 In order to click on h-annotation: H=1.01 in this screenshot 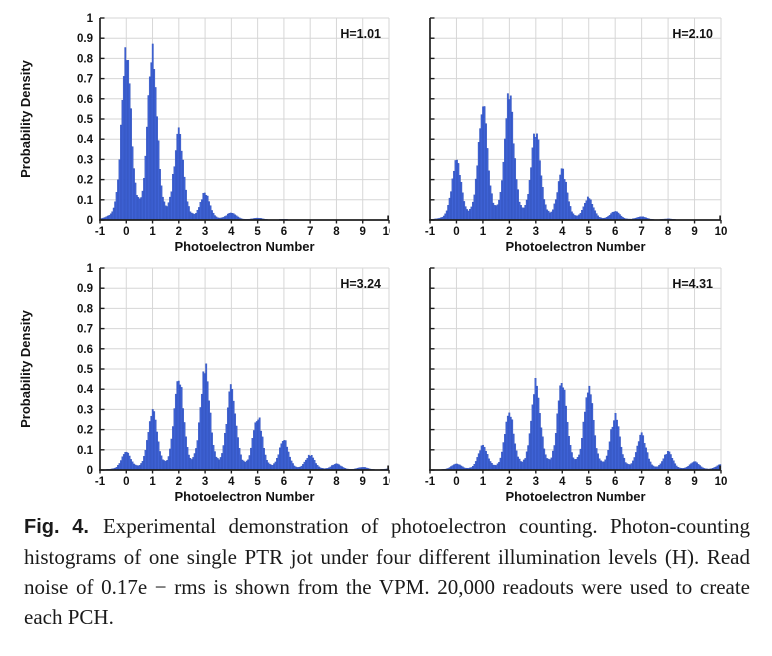, I will do `click(360, 34)`.